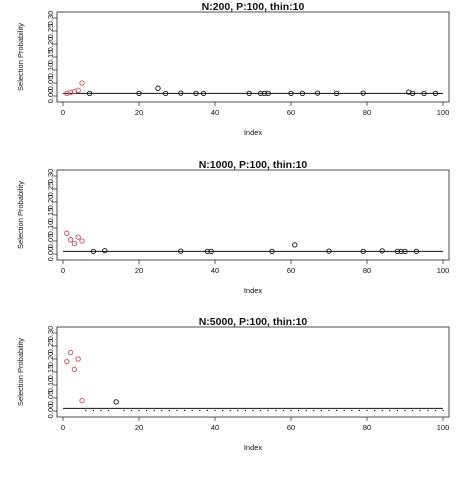 The width and height of the screenshot is (474, 479). I want to click on chart-title: N:1000, P:100, thin:10, so click(253, 165).